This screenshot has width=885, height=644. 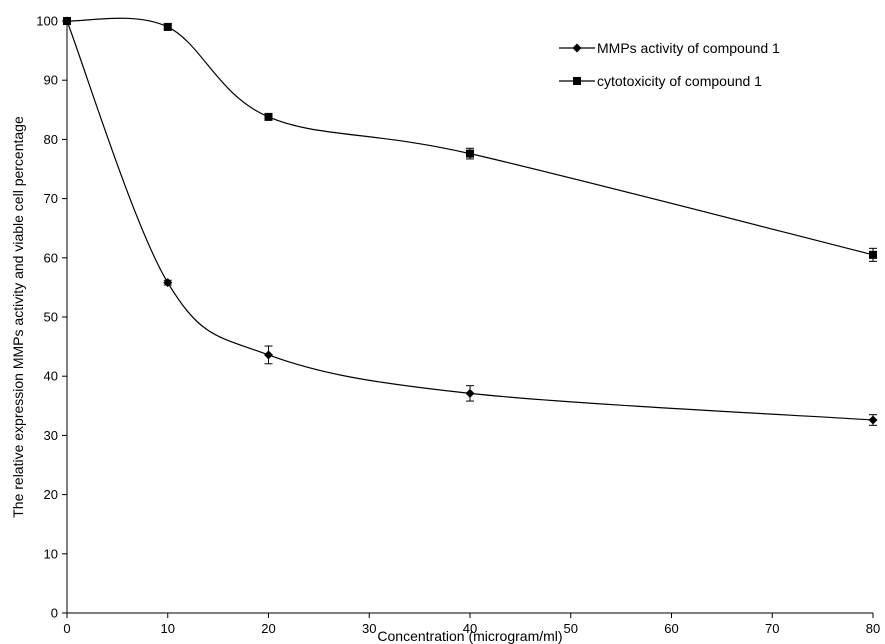 What do you see at coordinates (54, 613) in the screenshot?
I see `y-tick-label: 0` at bounding box center [54, 613].